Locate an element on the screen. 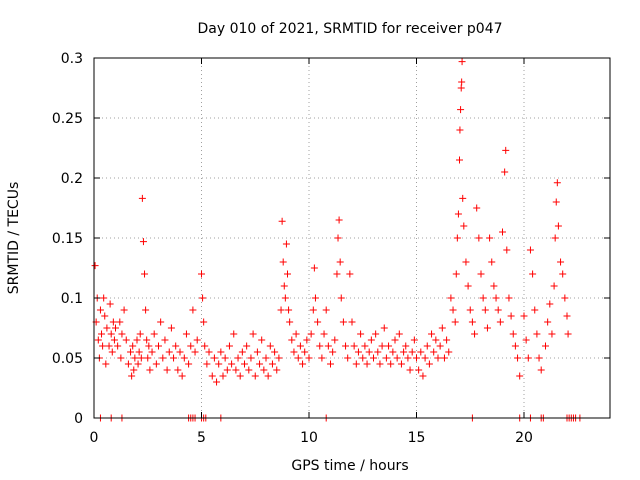 The width and height of the screenshot is (640, 480). y-tick-label: 0.1 is located at coordinates (72, 299).